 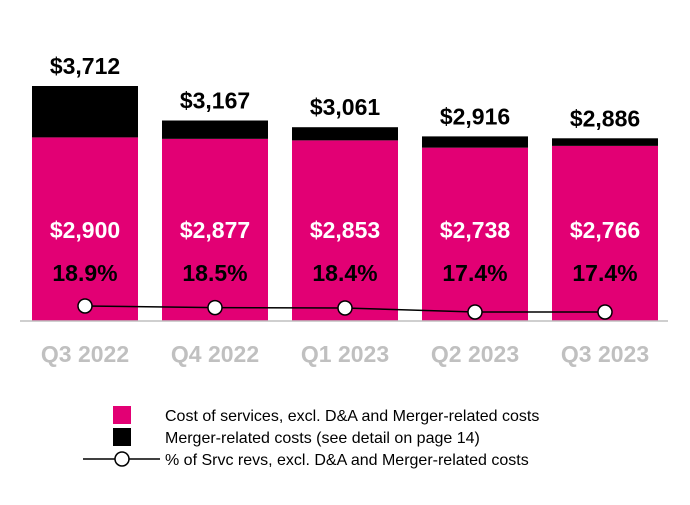 I want to click on cost-label: $2,900, so click(x=85, y=230).